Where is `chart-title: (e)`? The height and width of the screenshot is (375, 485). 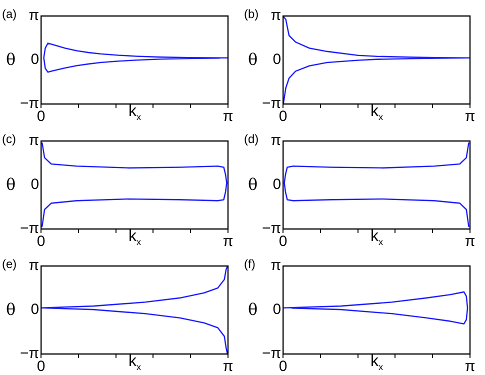
chart-title: (e) is located at coordinates (9, 264).